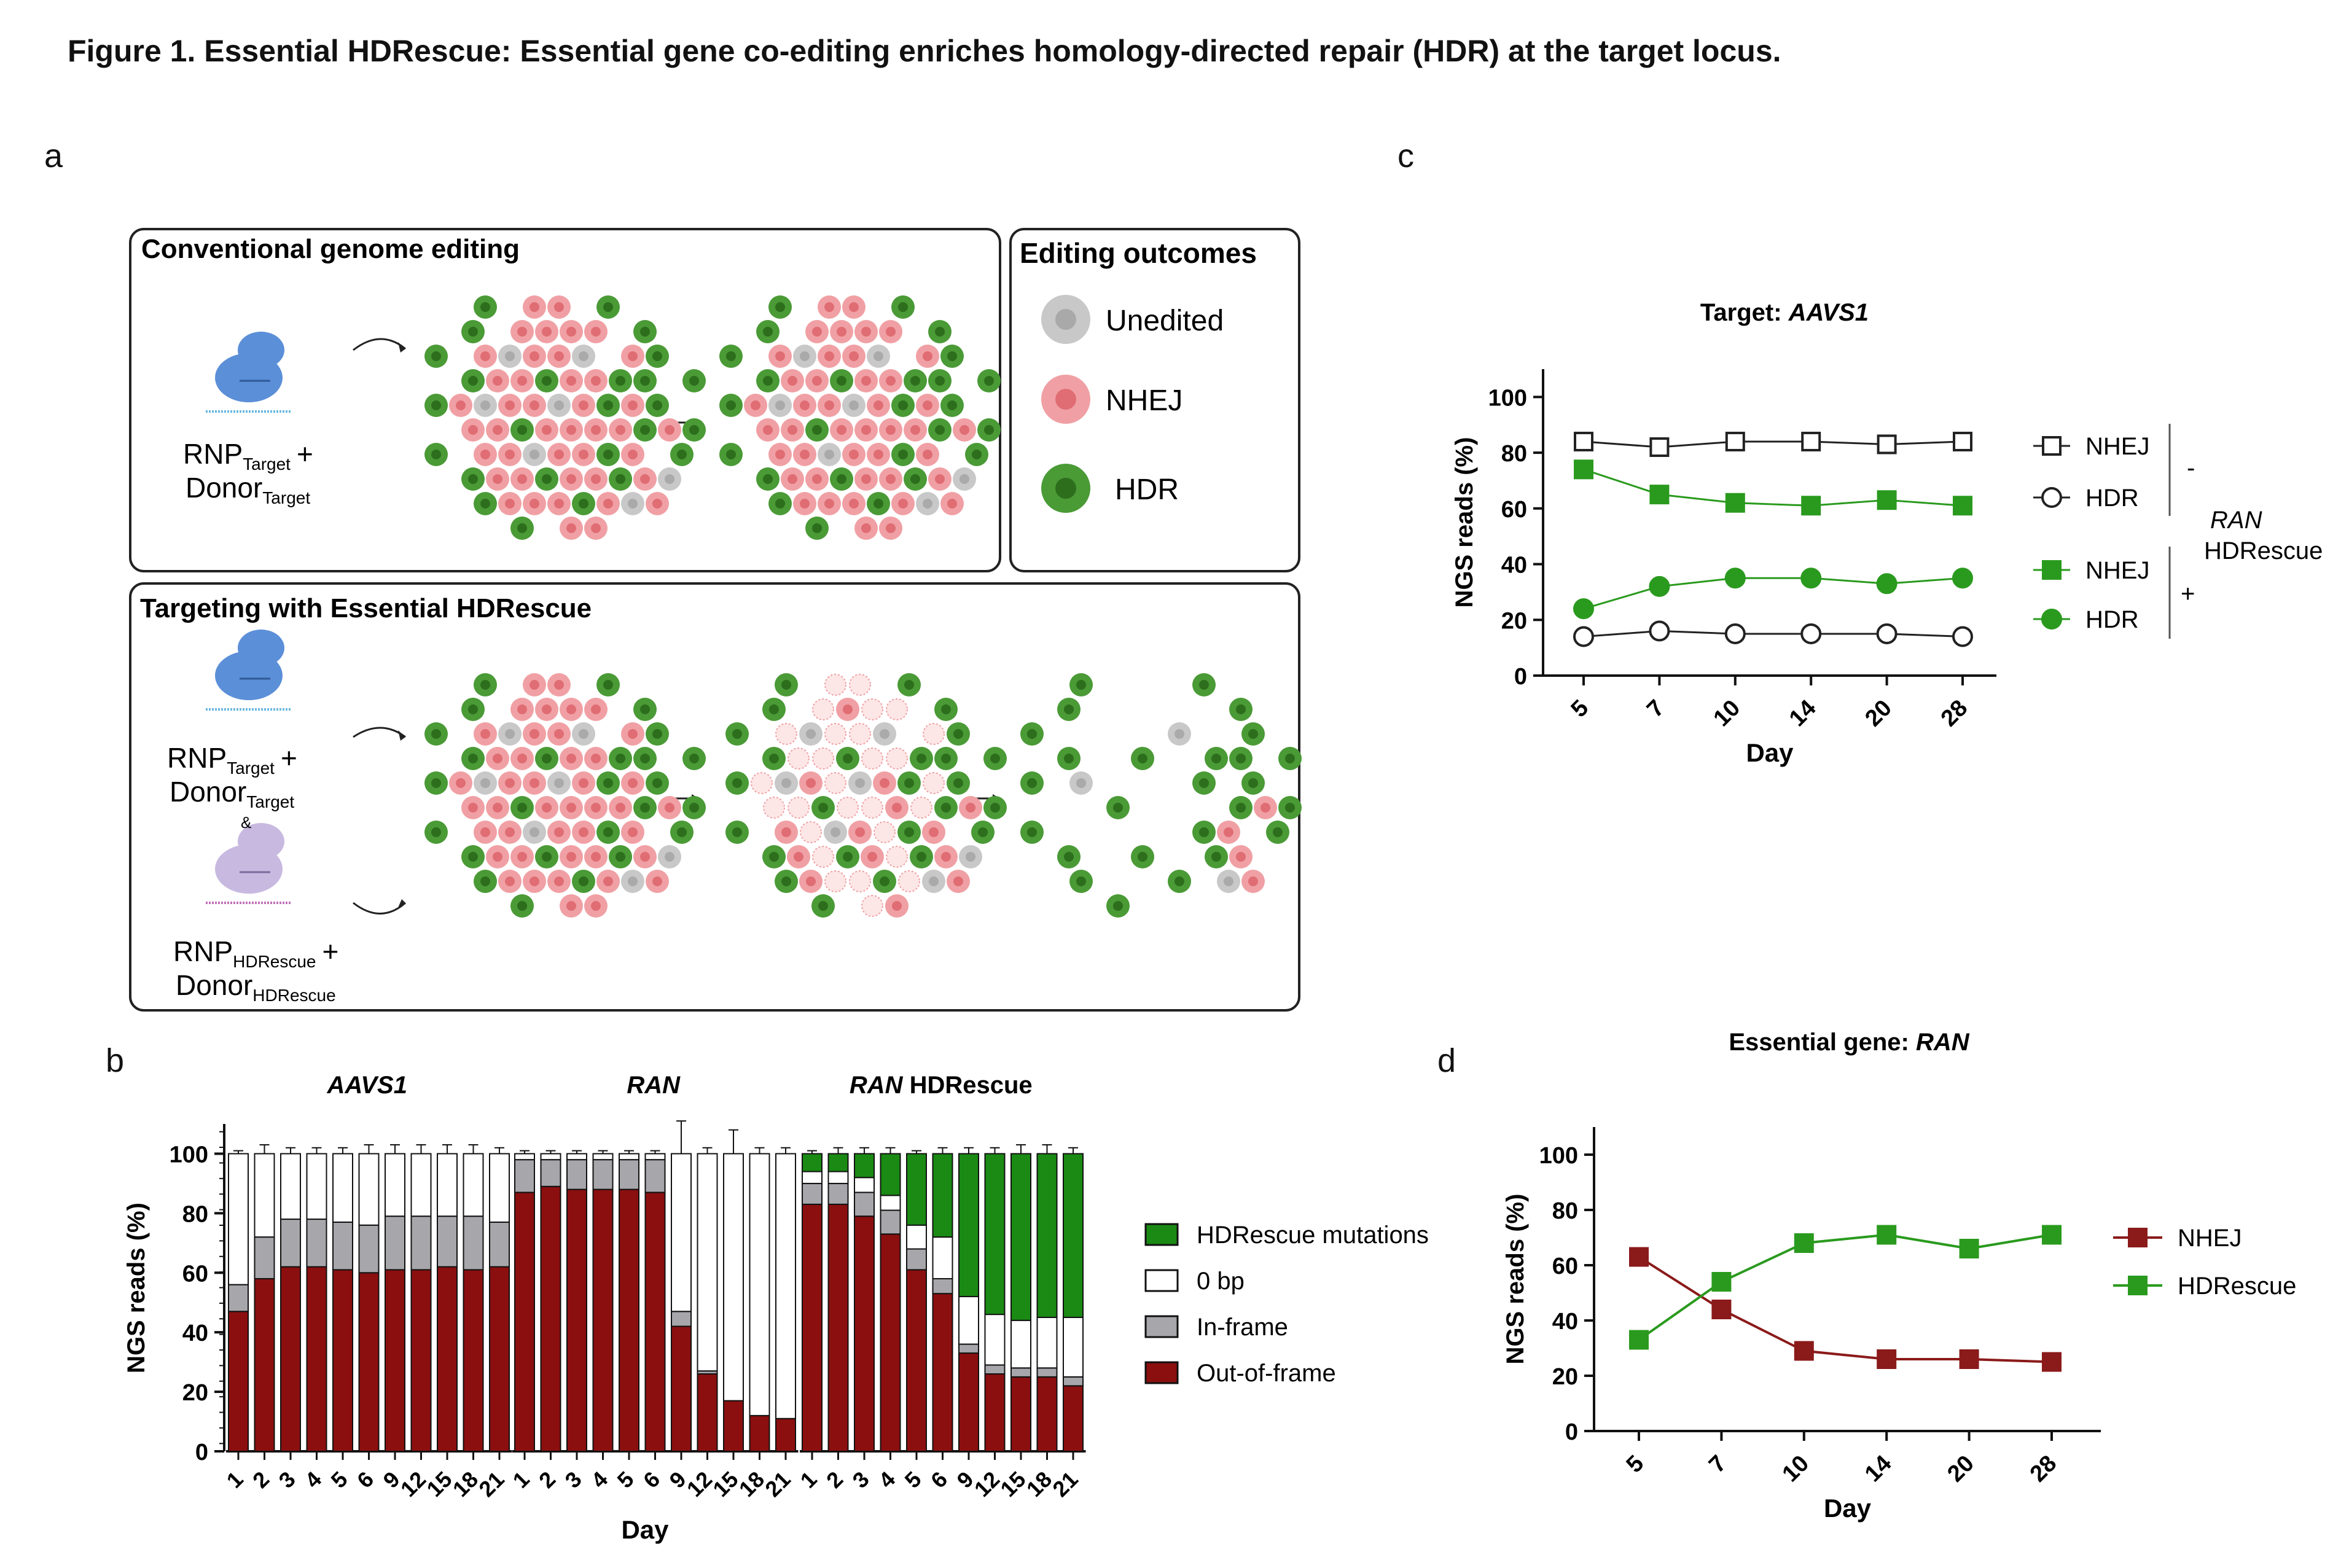 The height and width of the screenshot is (1568, 2349). What do you see at coordinates (1514, 621) in the screenshot?
I see `y-tick-label: 20` at bounding box center [1514, 621].